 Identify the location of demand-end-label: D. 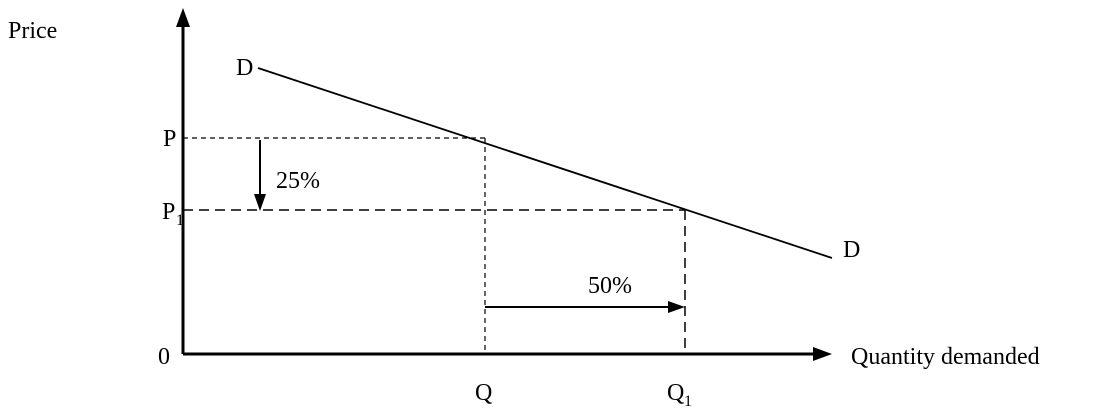
(851, 250).